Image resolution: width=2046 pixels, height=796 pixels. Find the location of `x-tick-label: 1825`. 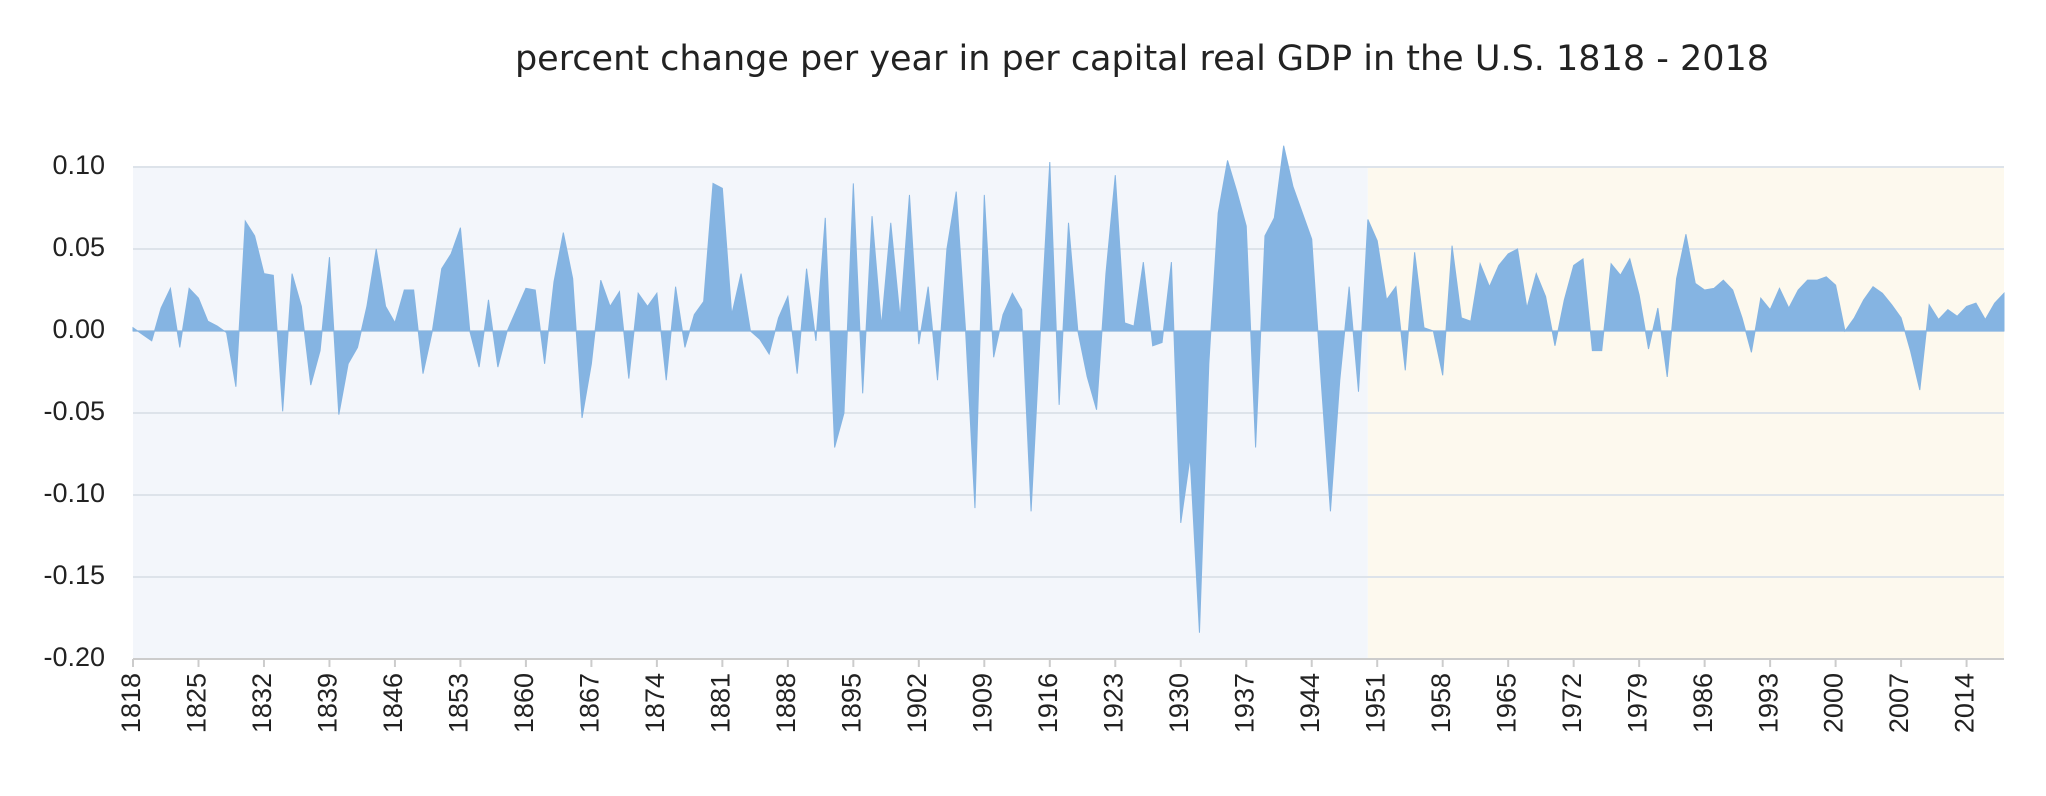

x-tick-label: 1825 is located at coordinates (197, 703).